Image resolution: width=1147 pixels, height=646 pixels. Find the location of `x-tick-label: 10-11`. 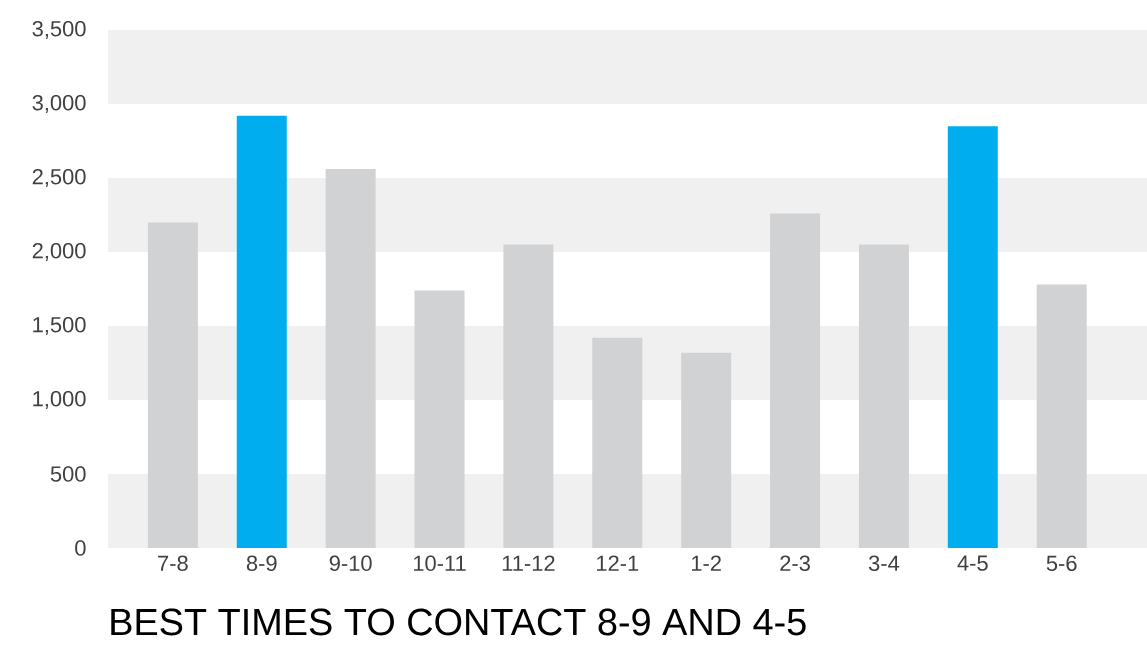

x-tick-label: 10-11 is located at coordinates (439, 563).